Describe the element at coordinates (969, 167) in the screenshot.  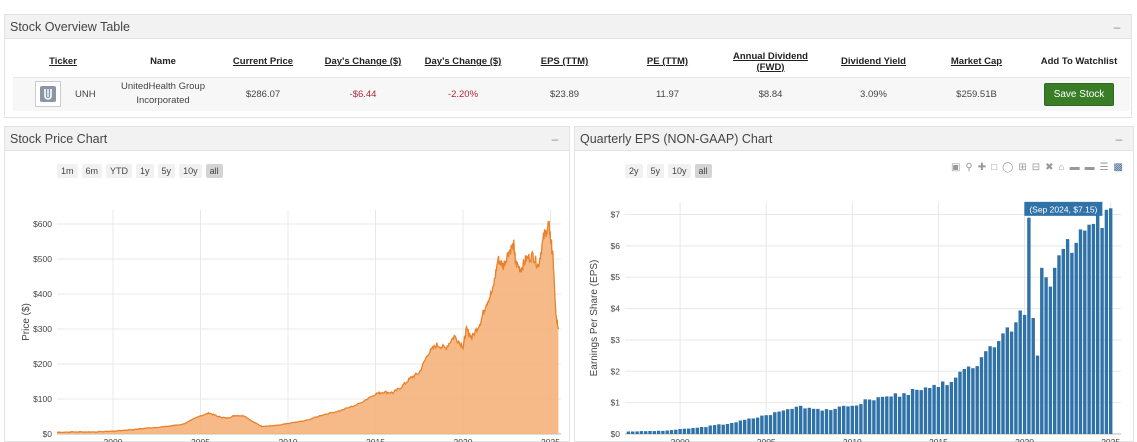
I see `zoom-icon: ⚲` at that location.